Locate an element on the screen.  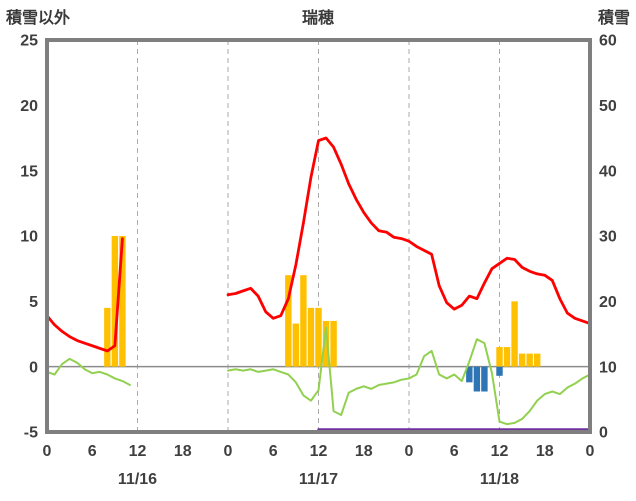
right-axis-tick: 60 is located at coordinates (608, 41).